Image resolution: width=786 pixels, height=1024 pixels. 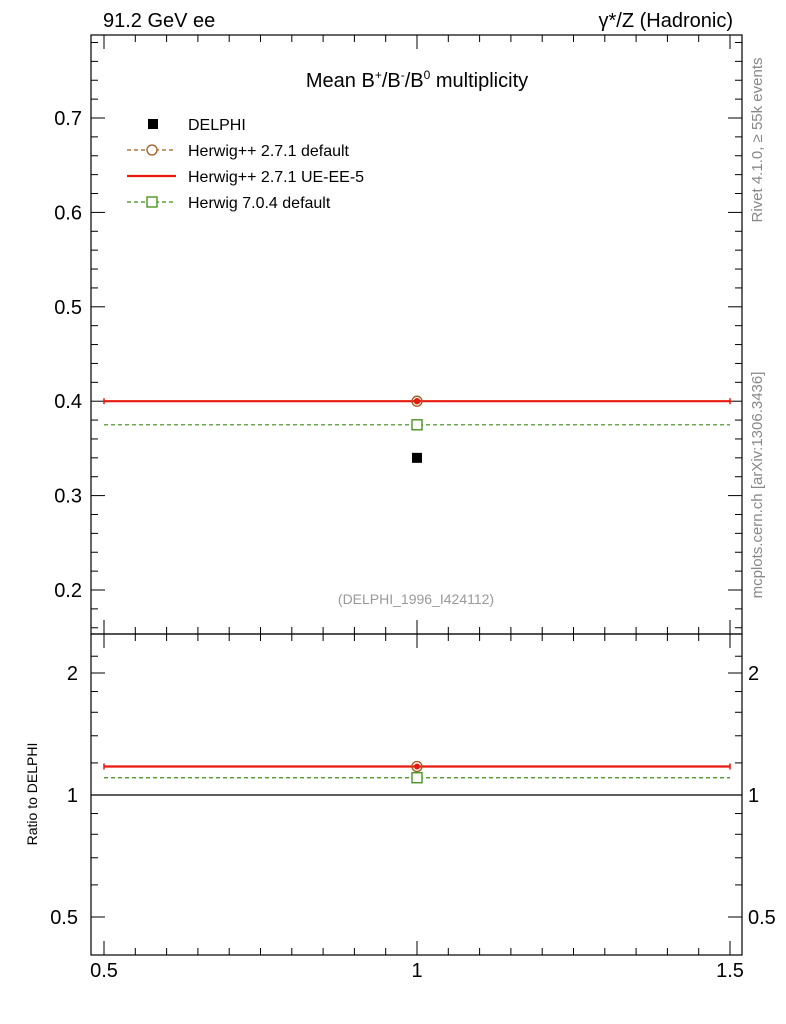 I want to click on main-y-tick-label: 0.6, so click(x=68, y=213).